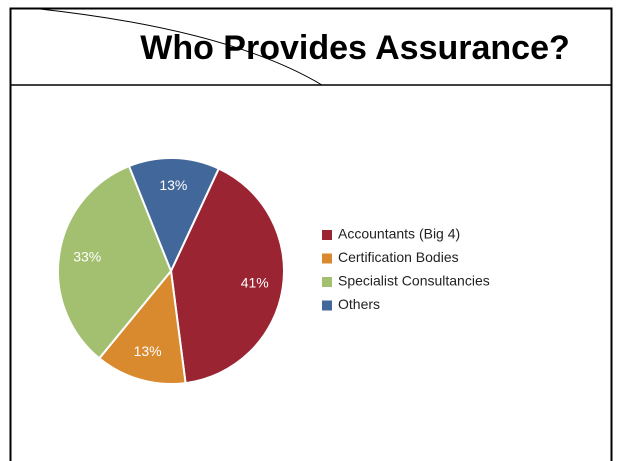 The width and height of the screenshot is (621, 461). What do you see at coordinates (355, 48) in the screenshot?
I see `chart-title: Who Provides Assurance?` at bounding box center [355, 48].